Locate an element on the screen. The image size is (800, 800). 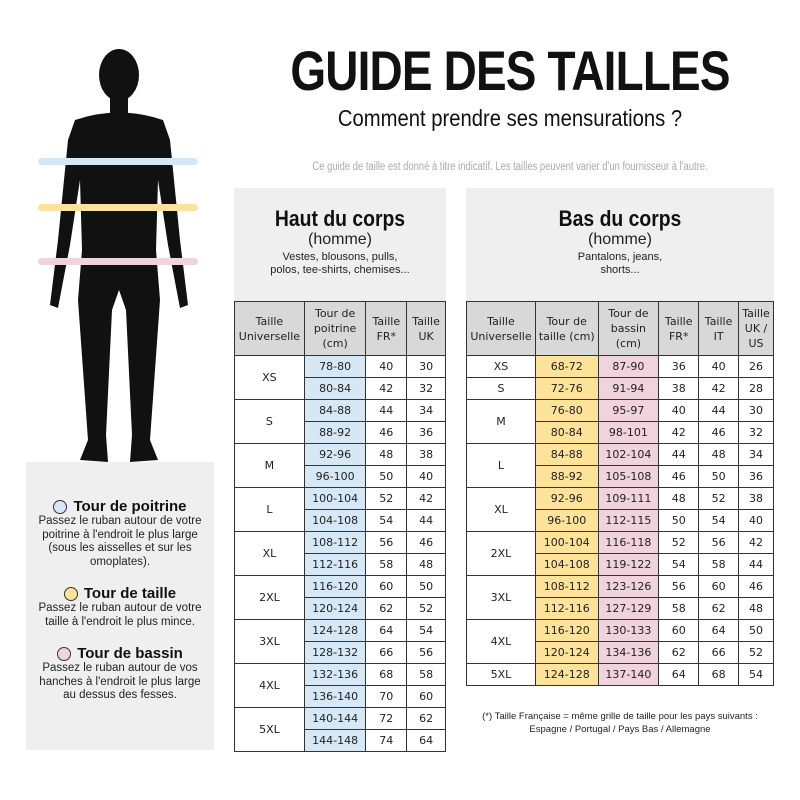
table-row: L 84-88 102-104 44 48 34 is located at coordinates (620, 465).